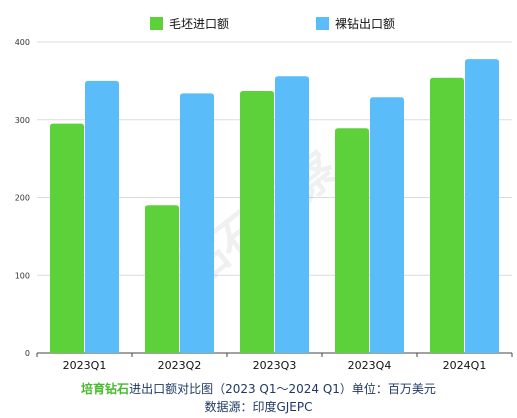  I want to click on y-tick-label: 100, so click(22, 275).